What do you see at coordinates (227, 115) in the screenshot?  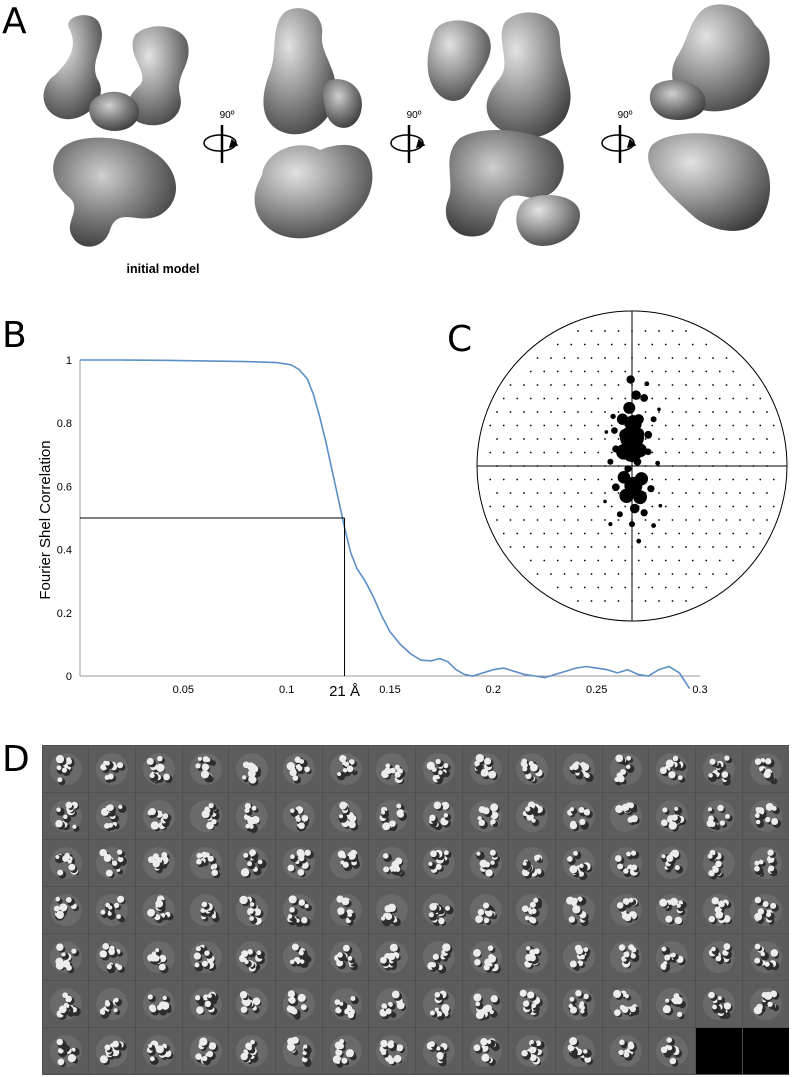 I see `rotation-label-1: 90º` at bounding box center [227, 115].